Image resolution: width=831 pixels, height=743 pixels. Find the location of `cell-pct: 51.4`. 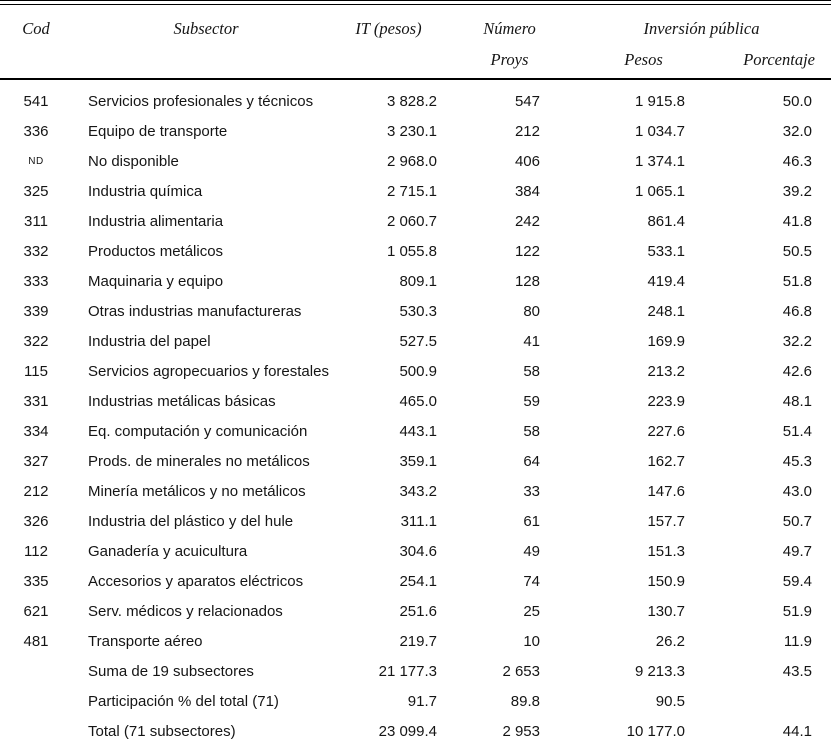

cell-pct: 51.4 is located at coordinates (797, 431).